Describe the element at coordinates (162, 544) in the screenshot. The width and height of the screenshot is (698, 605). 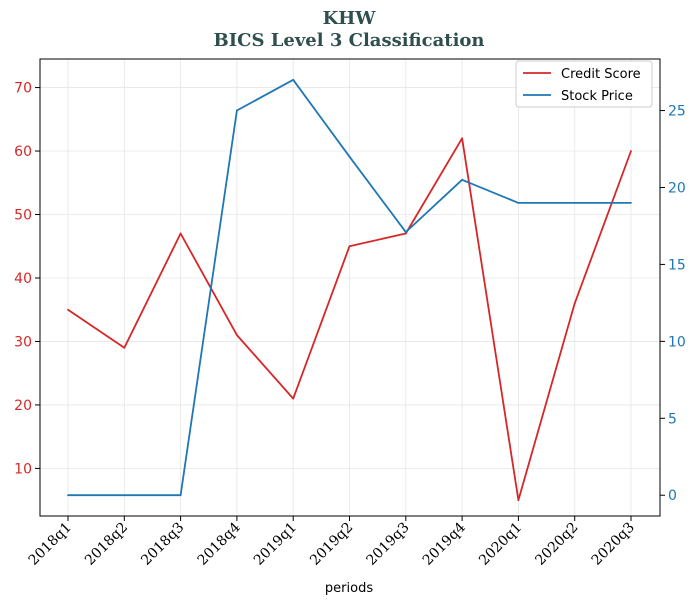
I see `x-tick-label: 2018q3` at that location.